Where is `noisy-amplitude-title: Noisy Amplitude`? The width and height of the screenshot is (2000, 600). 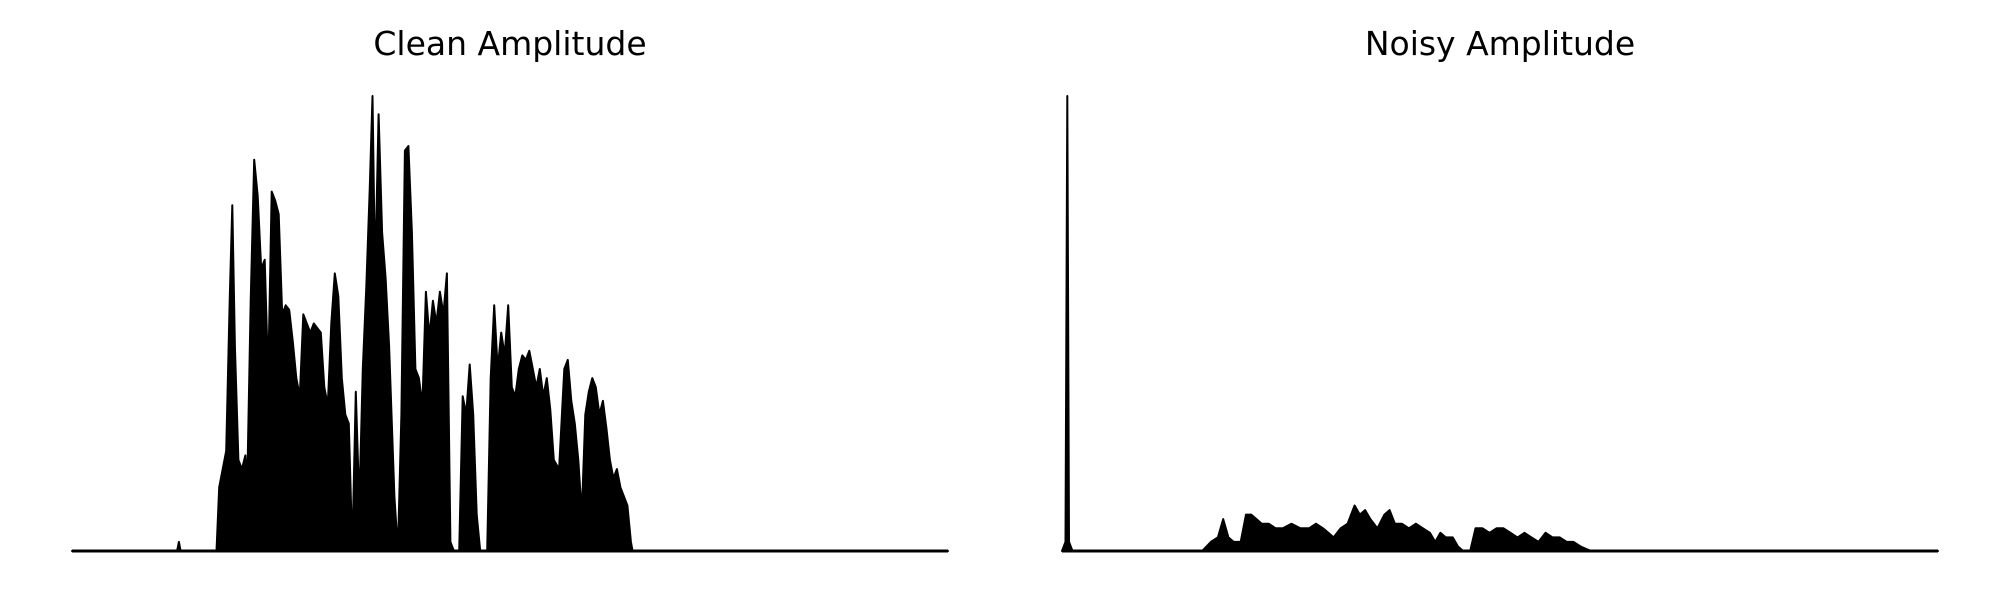
noisy-amplitude-title: Noisy Amplitude is located at coordinates (1500, 43).